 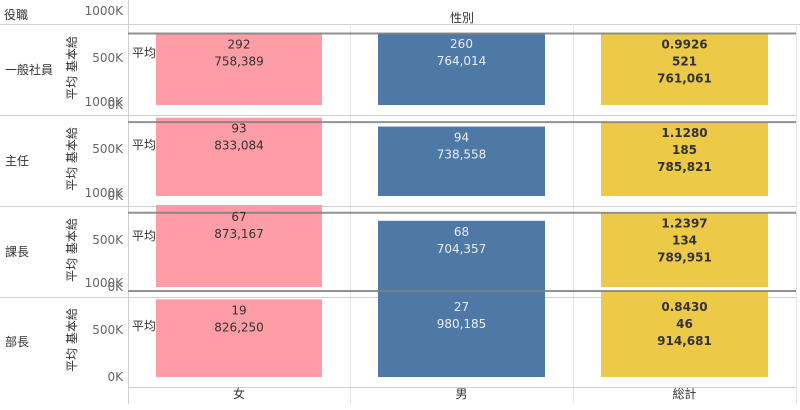 What do you see at coordinates (461, 138) in the screenshot?
I see `data-label: 94` at bounding box center [461, 138].